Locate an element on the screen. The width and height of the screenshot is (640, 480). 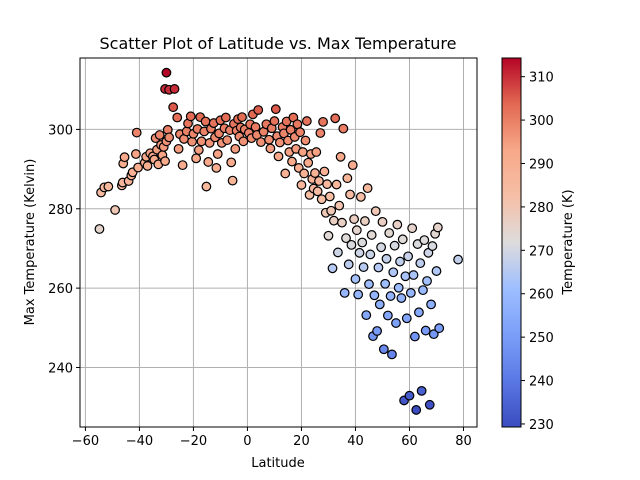
x-tick-label: −60 is located at coordinates (85, 441).